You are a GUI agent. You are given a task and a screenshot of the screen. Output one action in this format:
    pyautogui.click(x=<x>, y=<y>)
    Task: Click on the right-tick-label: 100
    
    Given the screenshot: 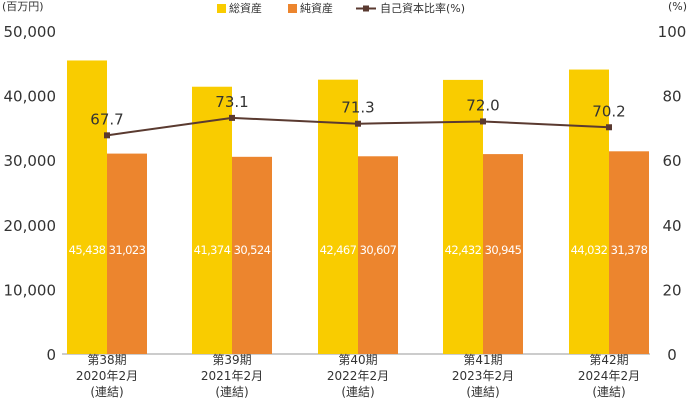 What is the action you would take?
    pyautogui.click(x=672, y=32)
    